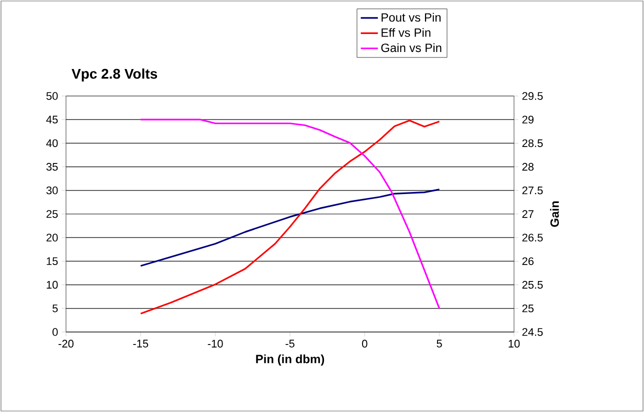 The height and width of the screenshot is (412, 644). Describe the element at coordinates (52, 190) in the screenshot. I see `y-tick-label: 30` at that location.